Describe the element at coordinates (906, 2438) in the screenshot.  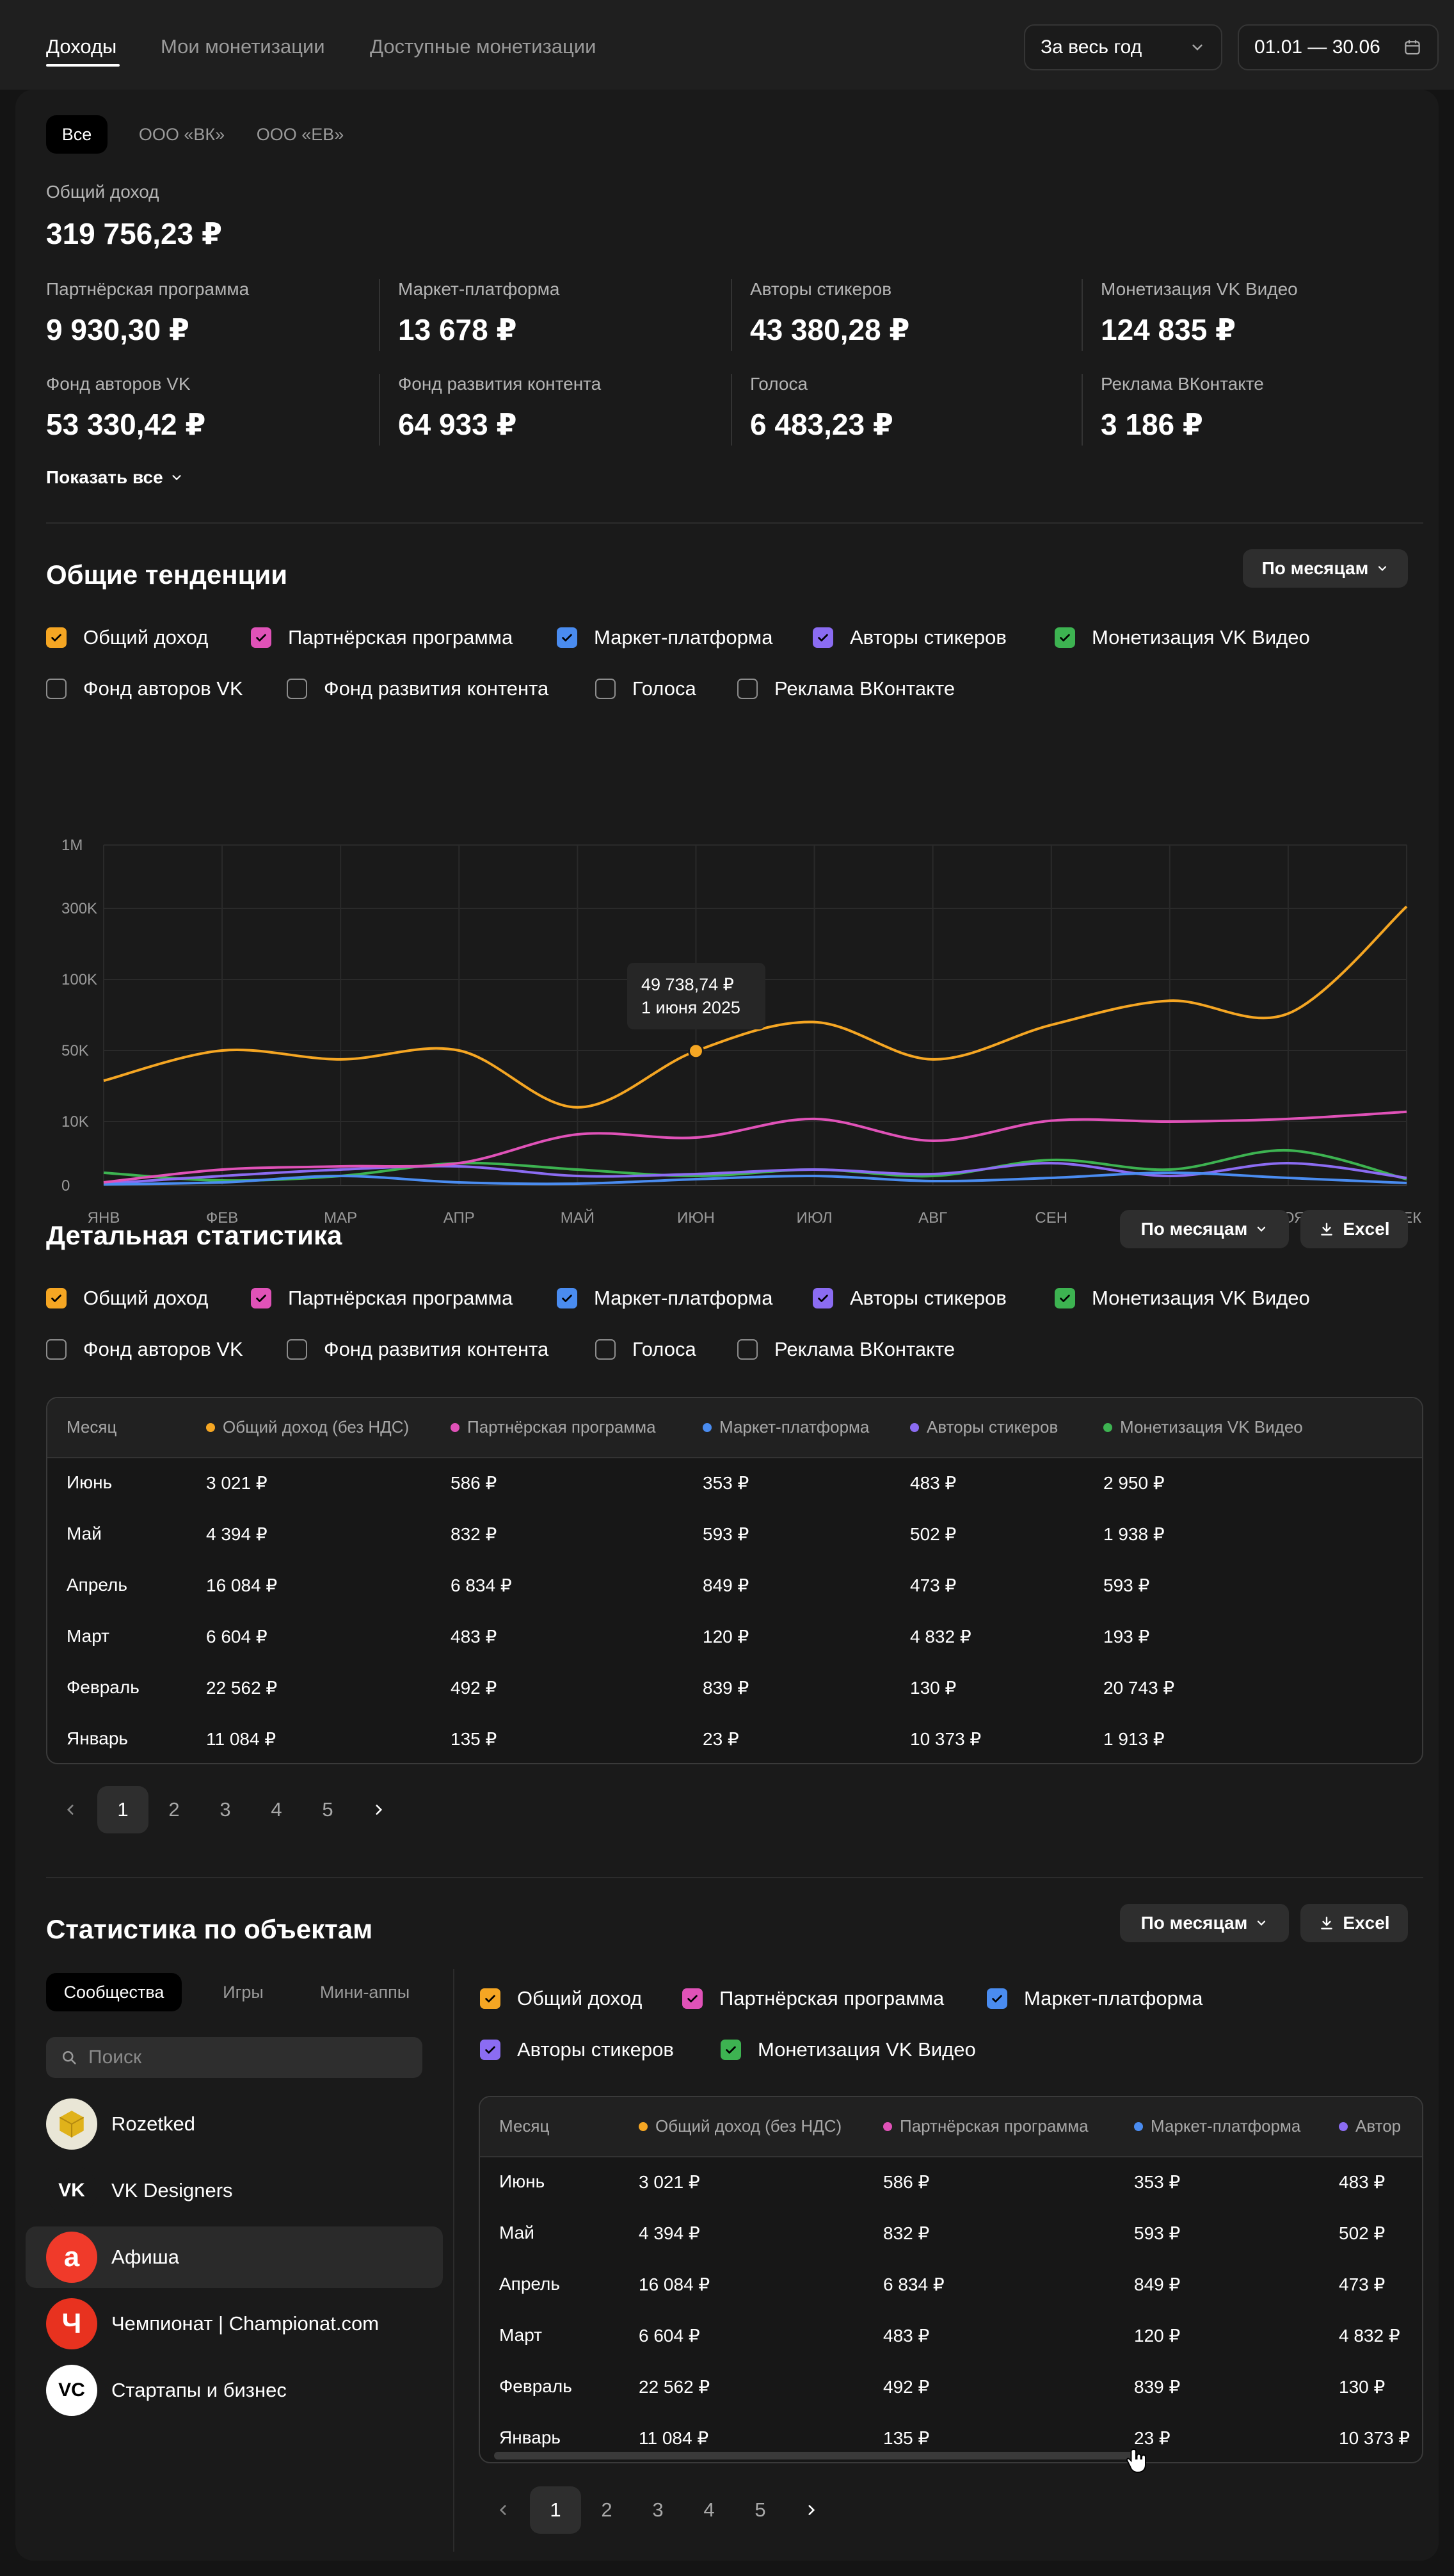
I see `table-cell: 135 ₽` at that location.